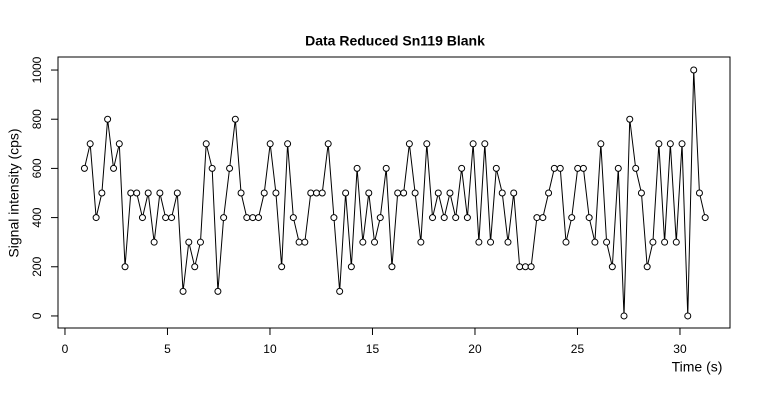 The height and width of the screenshot is (405, 760). I want to click on y-tick-label: 0, so click(37, 315).